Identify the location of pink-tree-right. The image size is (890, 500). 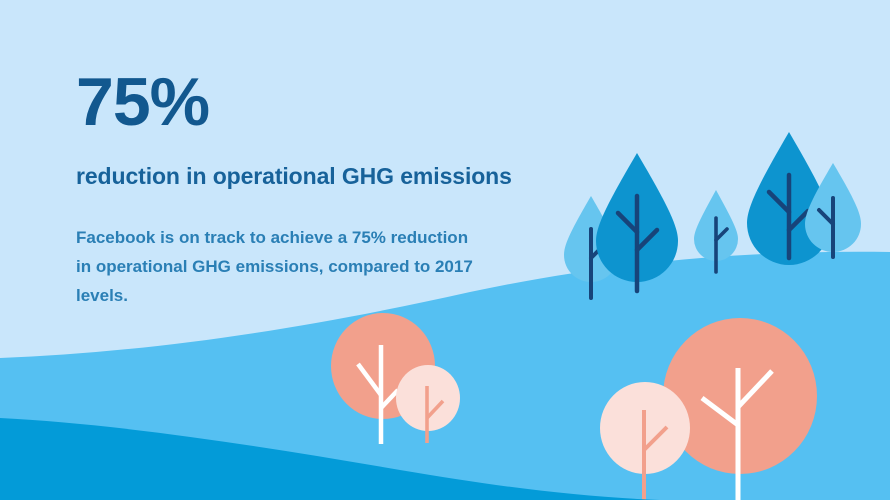
(645, 441).